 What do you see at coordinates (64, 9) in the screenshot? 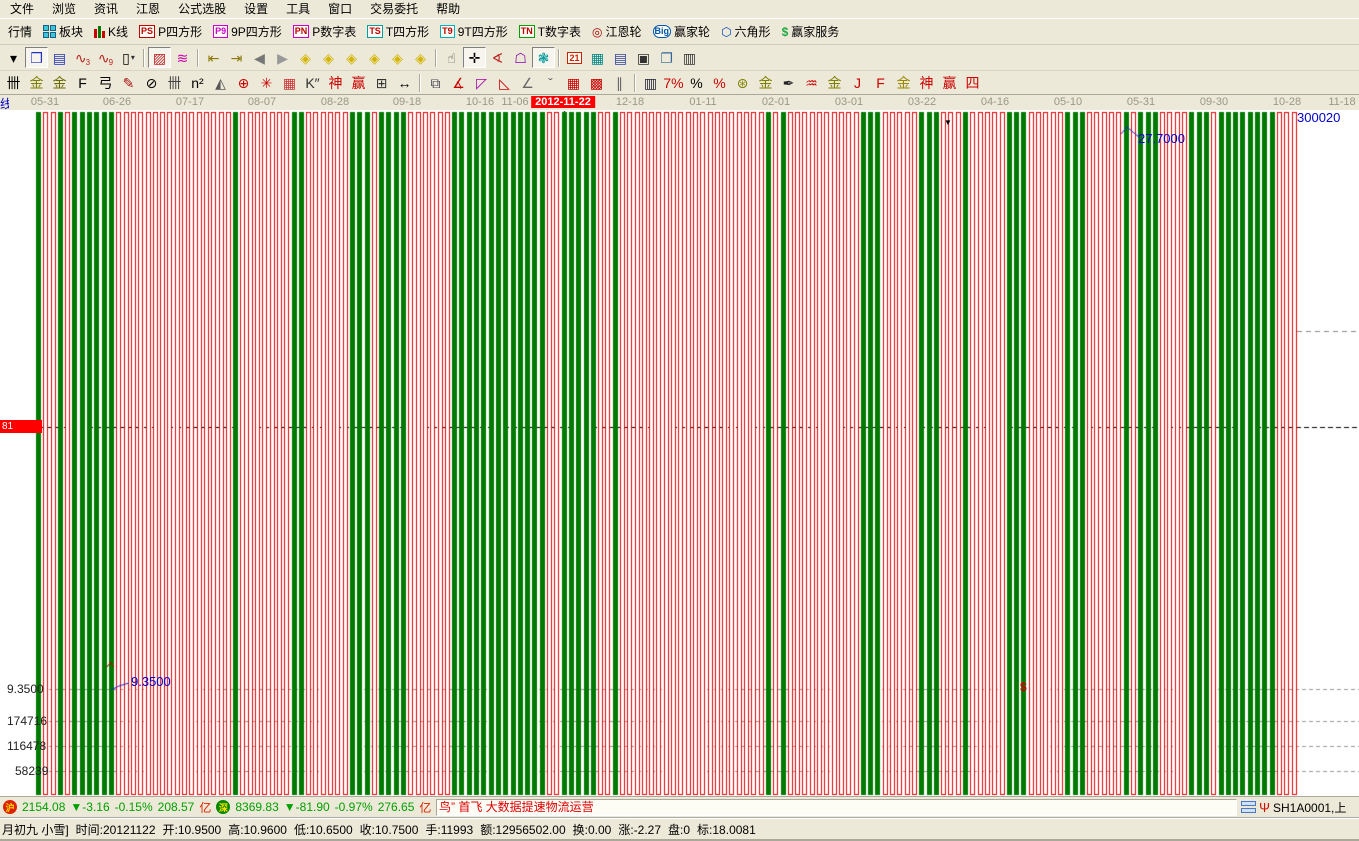
I see `menu-item-浏览: 浏览` at bounding box center [64, 9].